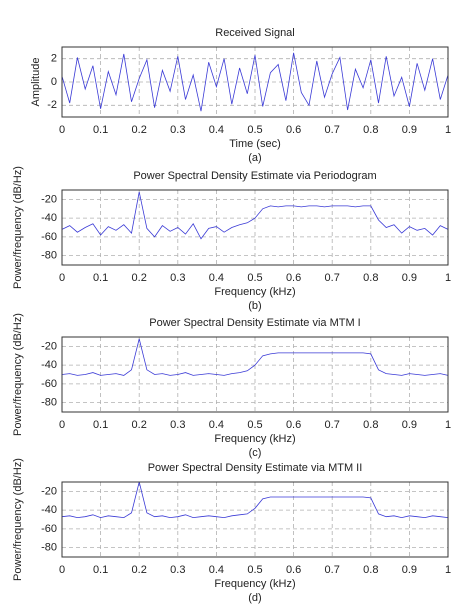 The height and width of the screenshot is (616, 474). What do you see at coordinates (54, 59) in the screenshot?
I see `y-tick-label: 2` at bounding box center [54, 59].